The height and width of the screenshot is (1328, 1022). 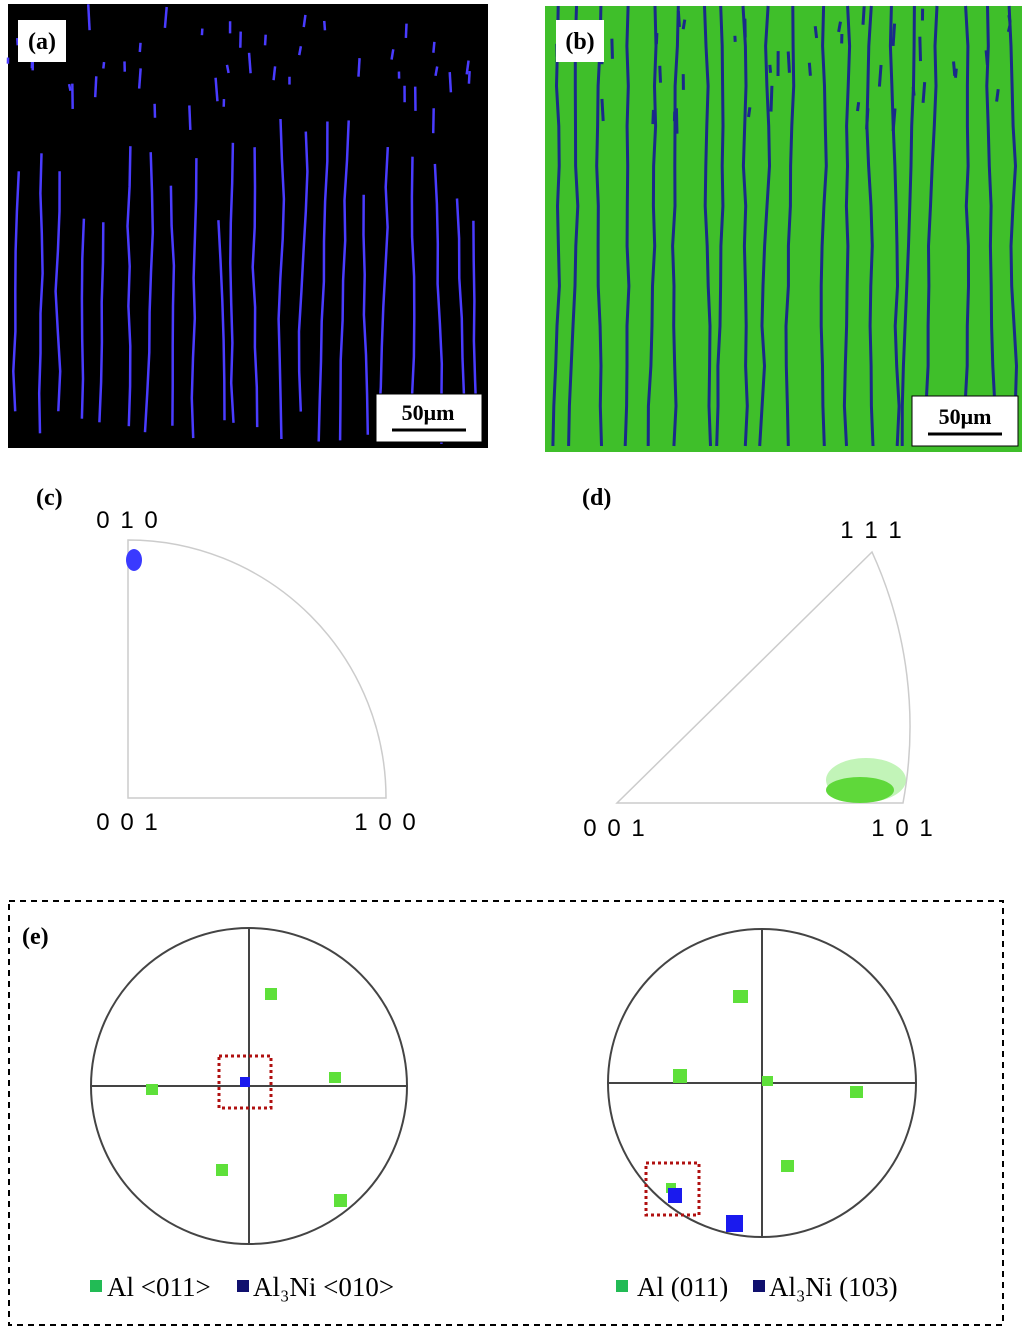 I want to click on legend-entry: Al₃Ni (103), so click(x=833, y=1287).